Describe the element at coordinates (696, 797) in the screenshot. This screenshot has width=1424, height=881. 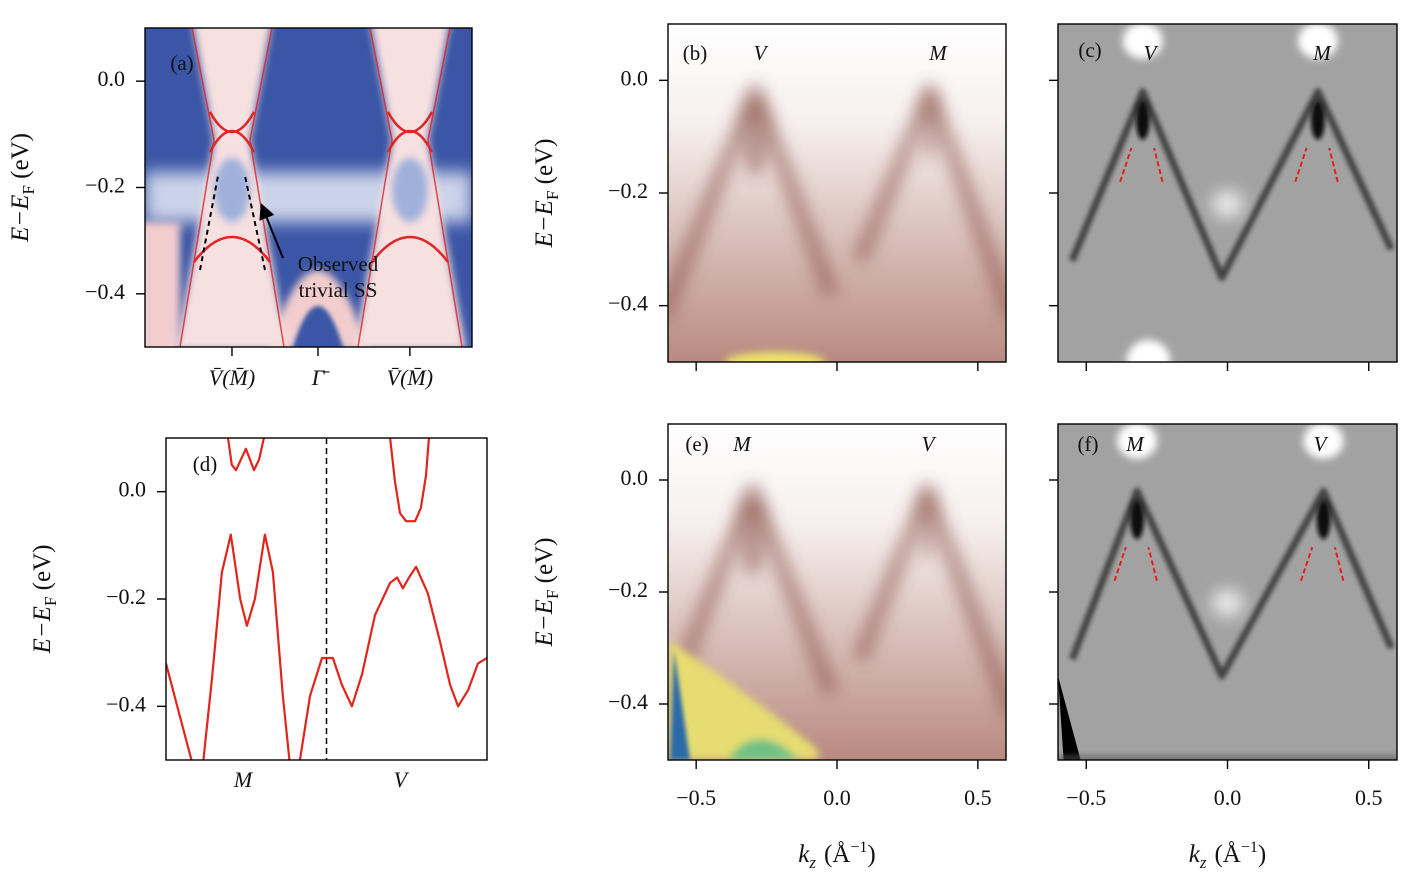
I see `x-tick-label: −0.5` at that location.